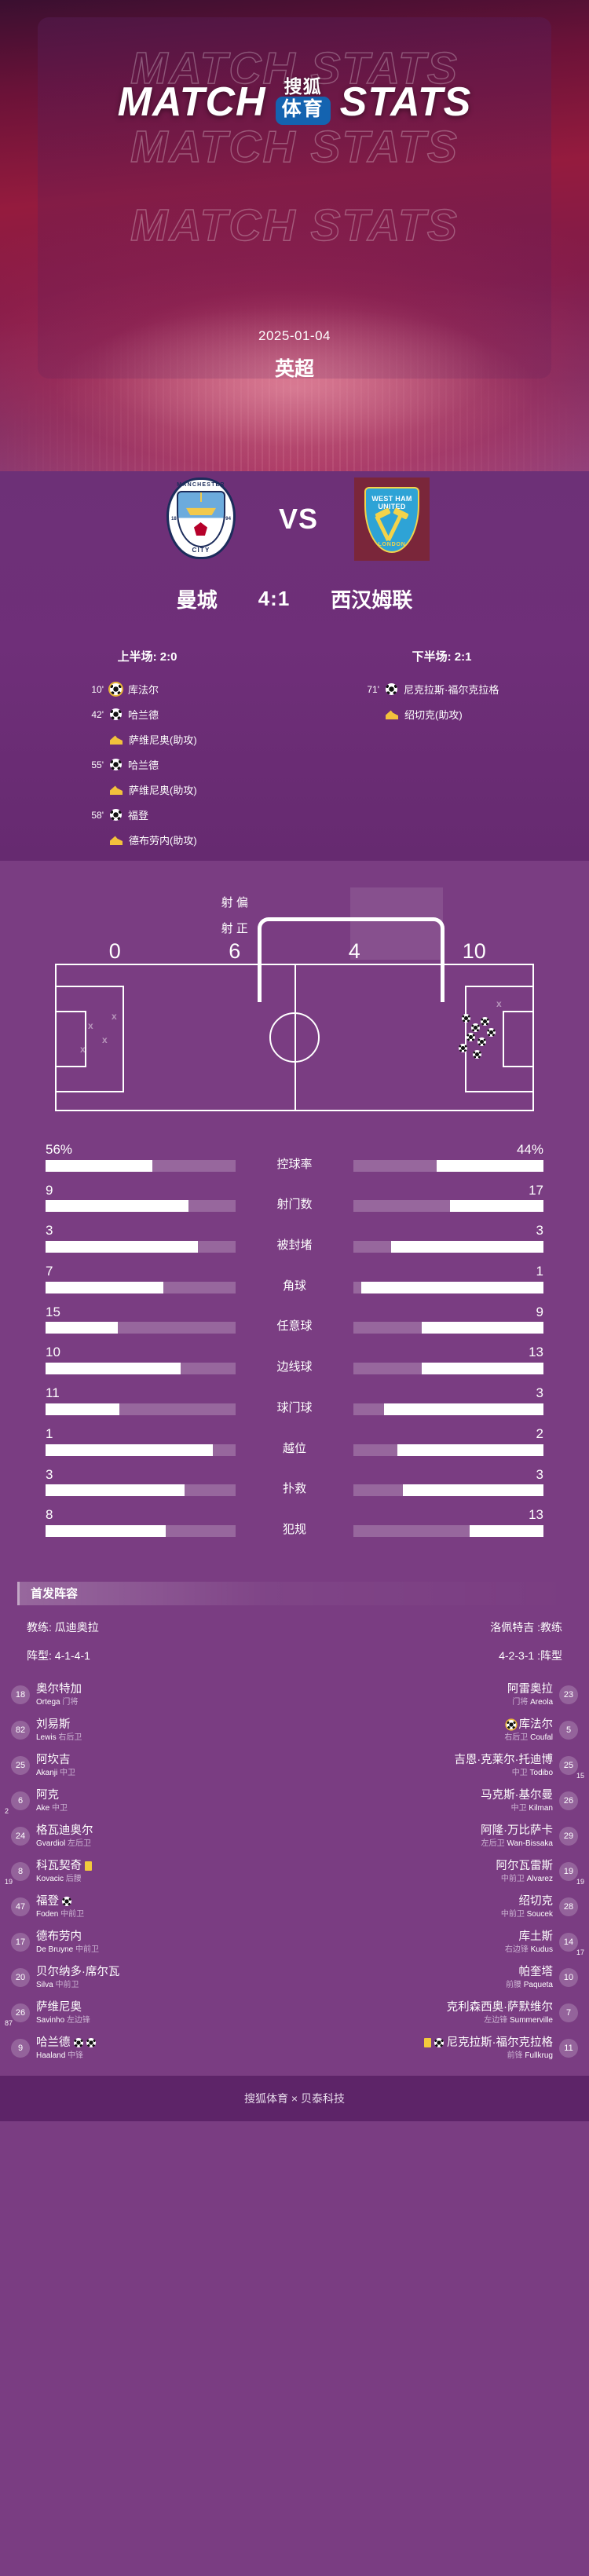 The image size is (589, 2576). What do you see at coordinates (141, 1360) in the screenshot?
I see `stat-home-side: 10` at bounding box center [141, 1360].